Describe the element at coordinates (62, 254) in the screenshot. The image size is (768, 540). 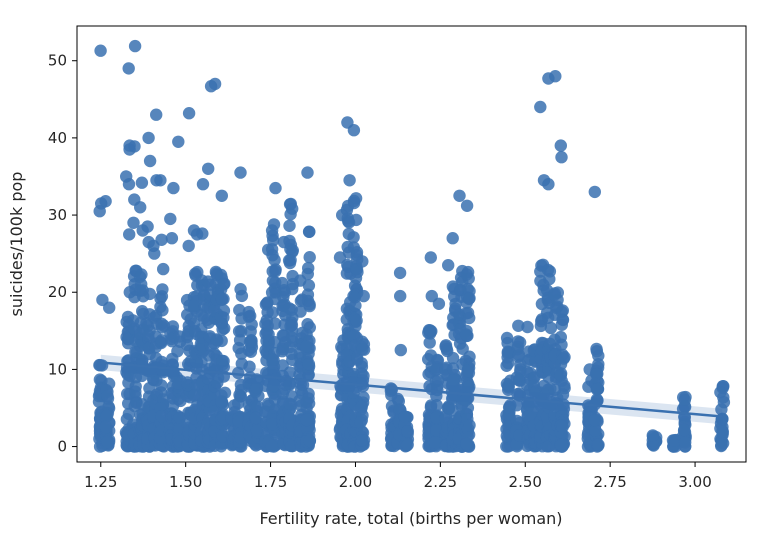
I see `y-axis: 0 10 20 30 40 50` at that location.